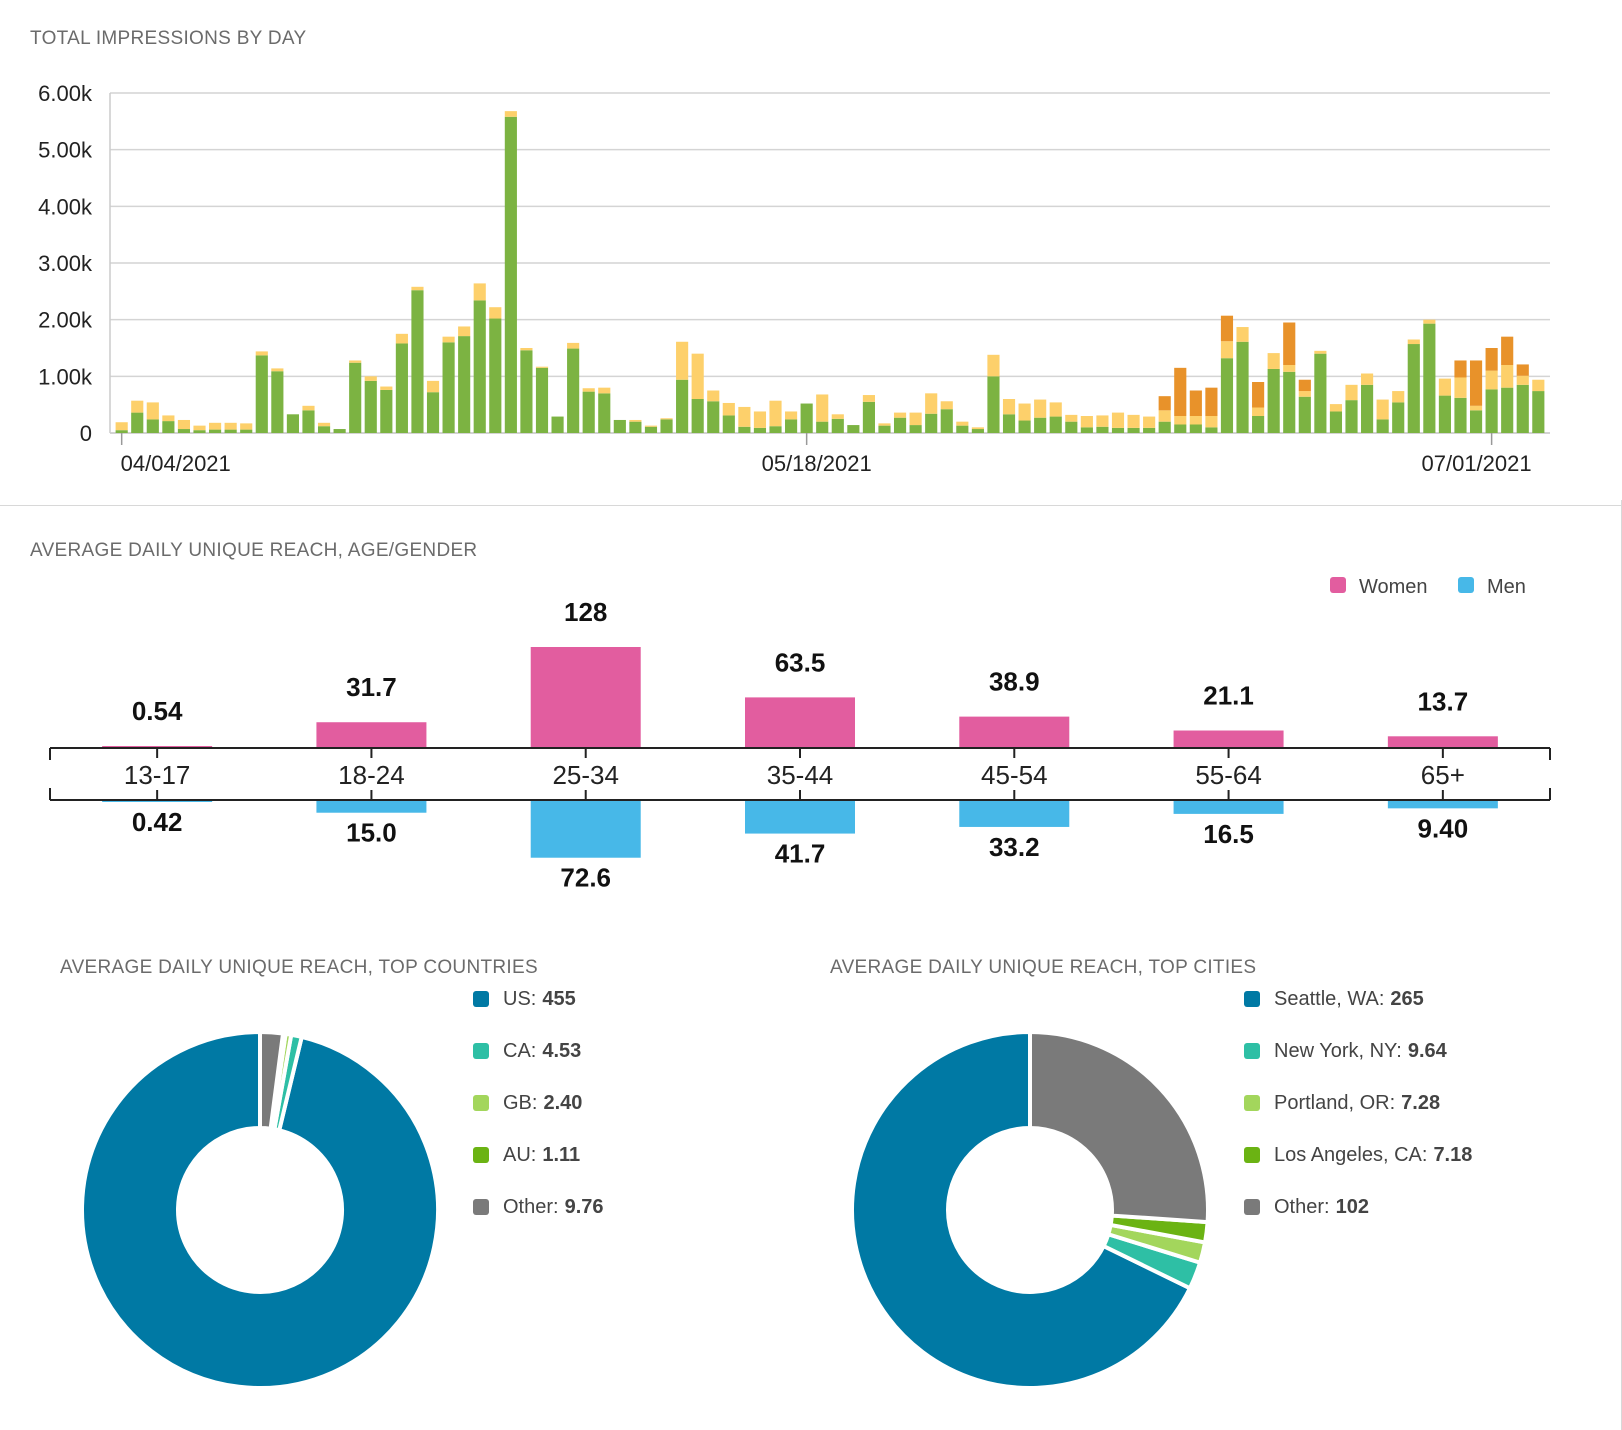 This screenshot has width=1622, height=1430. I want to click on legend-value: 2.40, so click(563, 1102).